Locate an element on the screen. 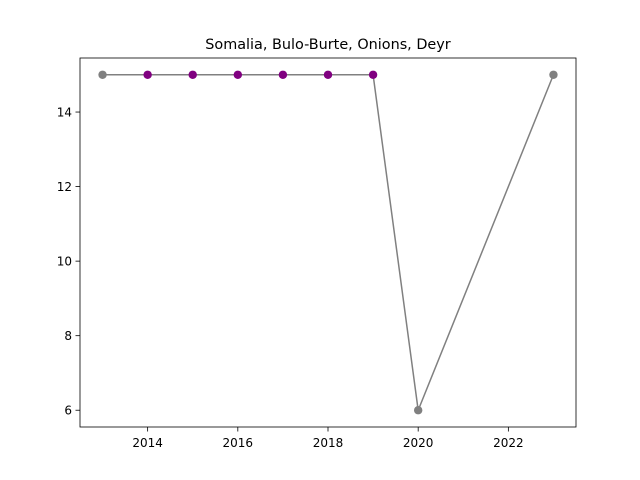  x-tick-label: 2020 is located at coordinates (418, 443).